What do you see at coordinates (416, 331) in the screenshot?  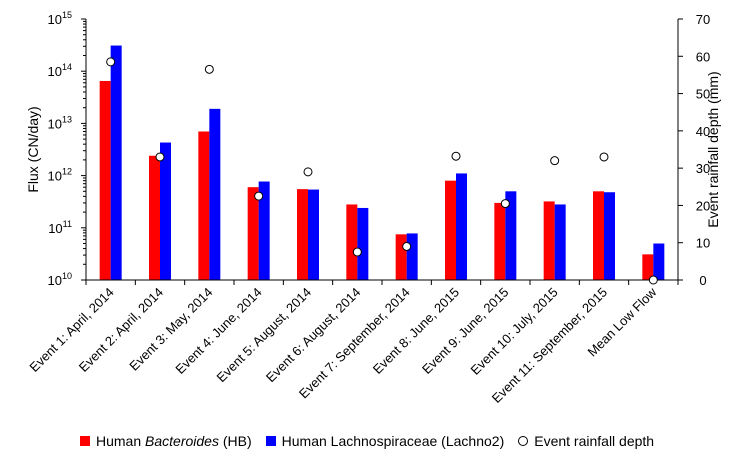 I see `x-category-label: Event 8: June, 2015` at bounding box center [416, 331].